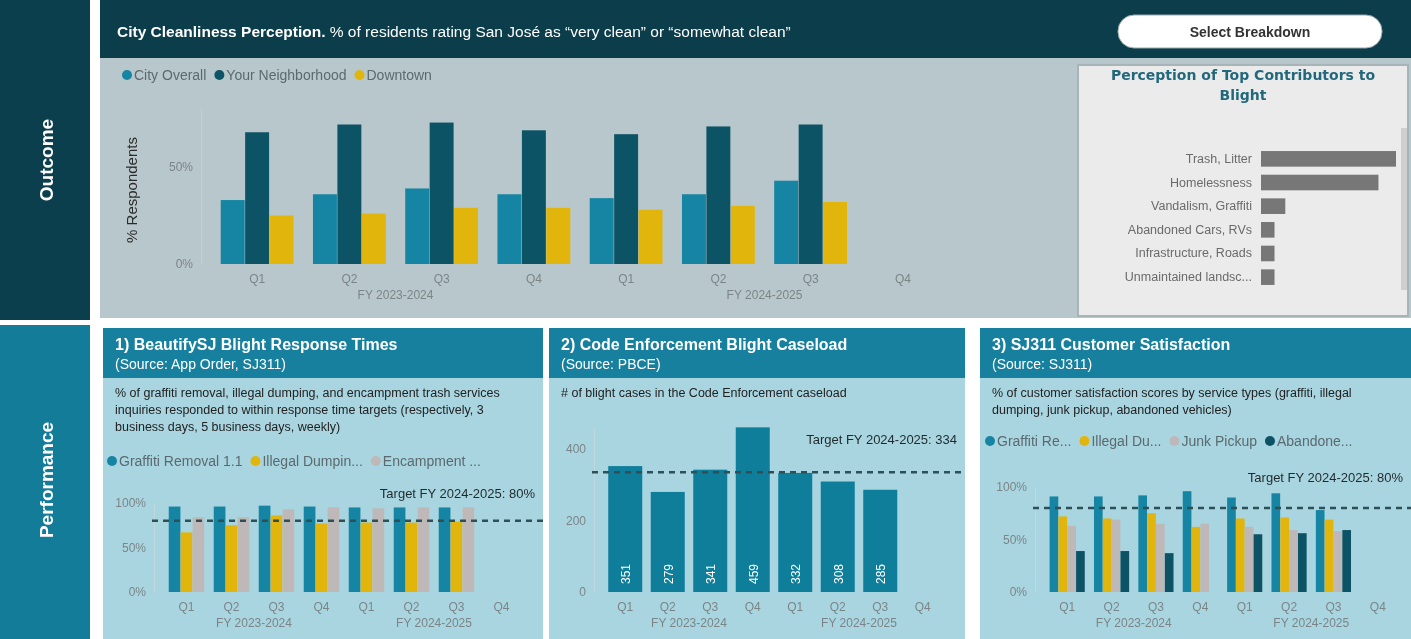 The height and width of the screenshot is (639, 1411). I want to click on data-label: 459, so click(753, 573).